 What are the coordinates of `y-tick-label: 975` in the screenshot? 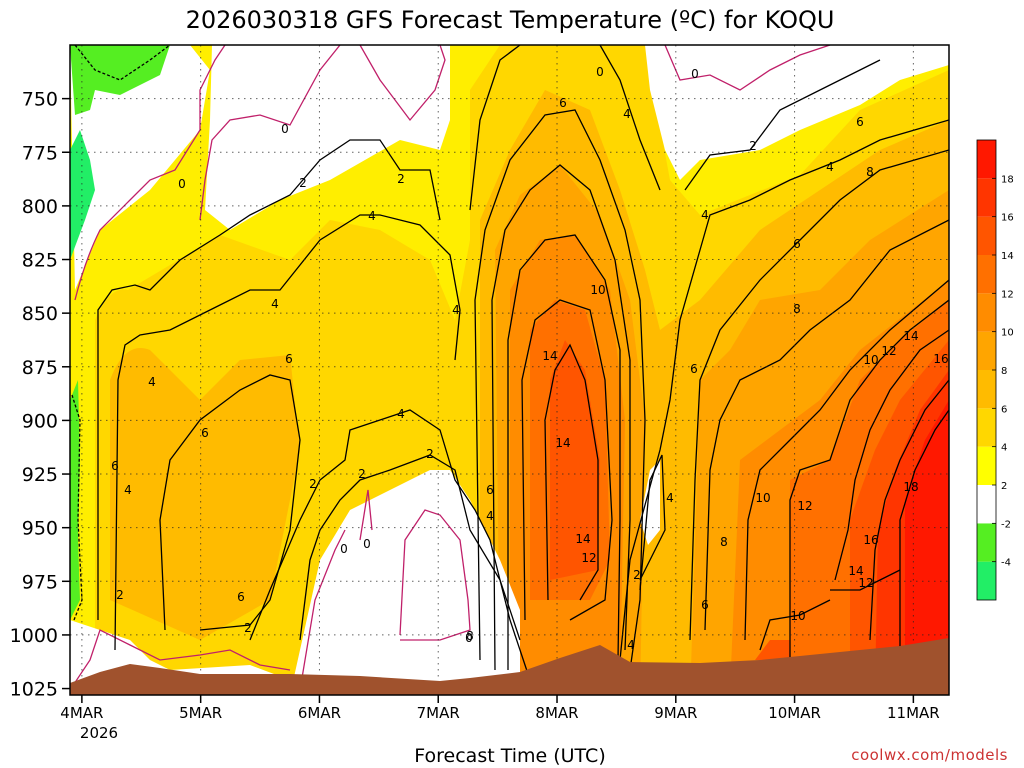 It's located at (40, 582).